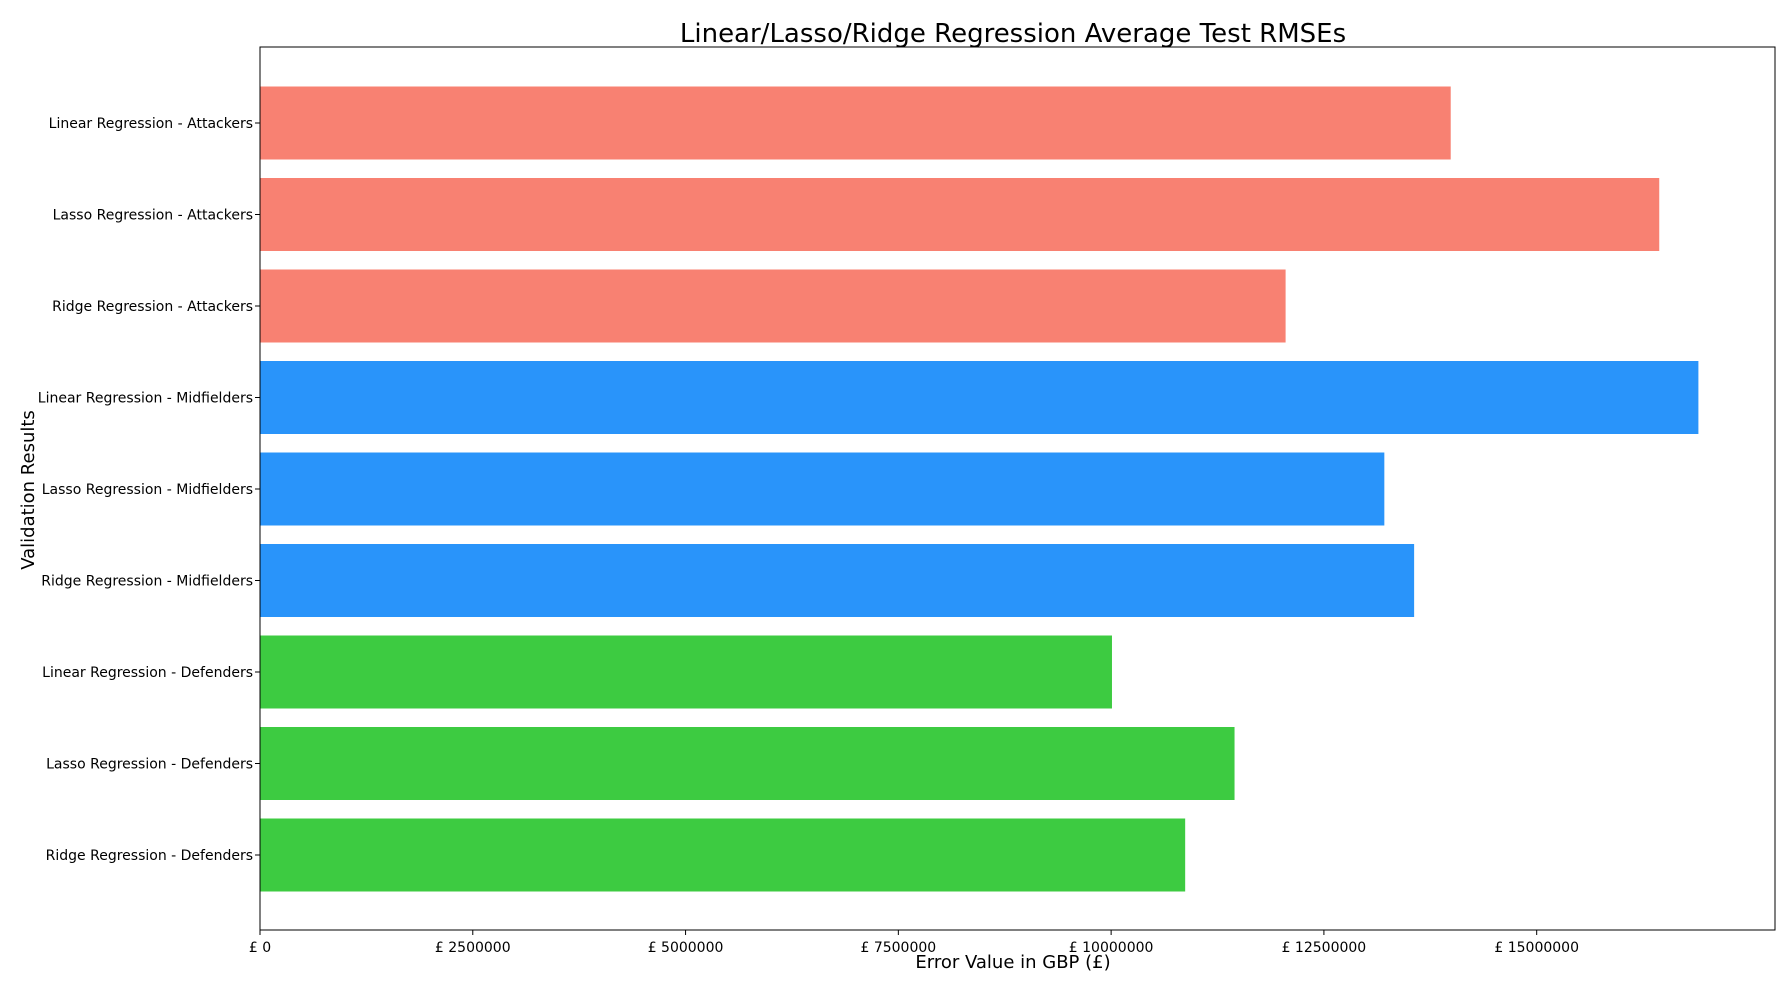 This screenshot has height=992, width=1790. What do you see at coordinates (473, 948) in the screenshot?
I see `x-tick-label: £ 2500000` at bounding box center [473, 948].